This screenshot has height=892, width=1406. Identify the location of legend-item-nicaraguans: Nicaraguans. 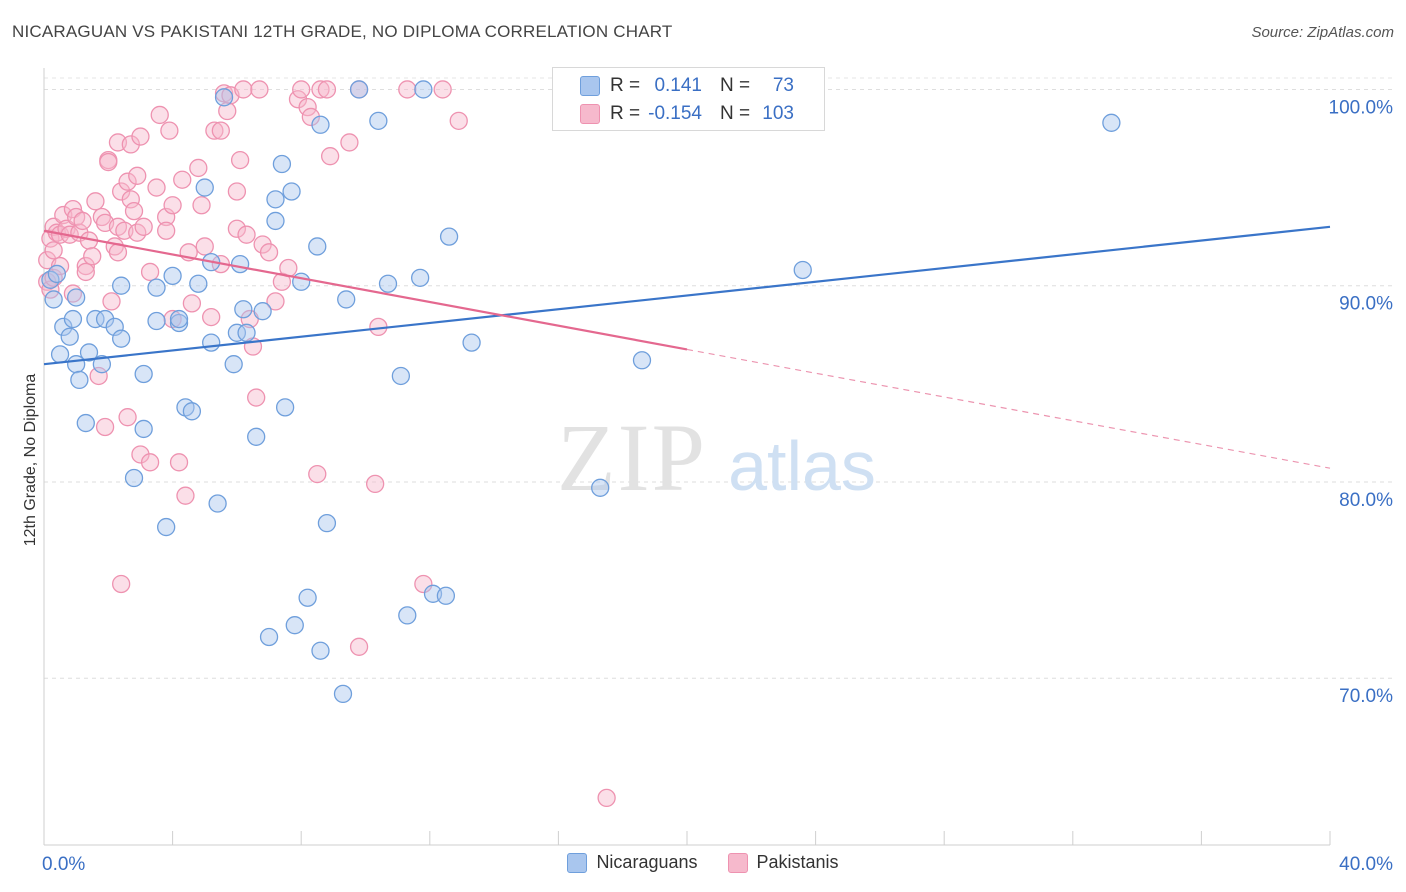
(632, 862).